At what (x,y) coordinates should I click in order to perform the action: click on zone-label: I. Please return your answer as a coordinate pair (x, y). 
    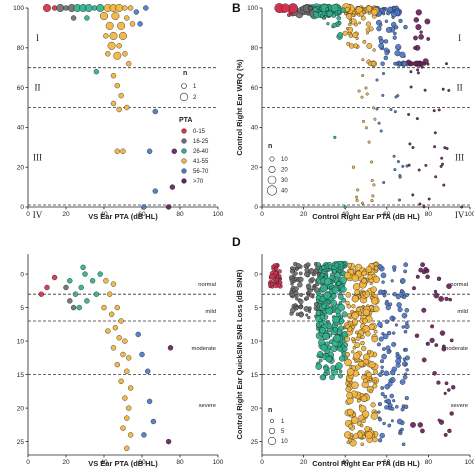
    Looking at the image, I should click on (37, 38).